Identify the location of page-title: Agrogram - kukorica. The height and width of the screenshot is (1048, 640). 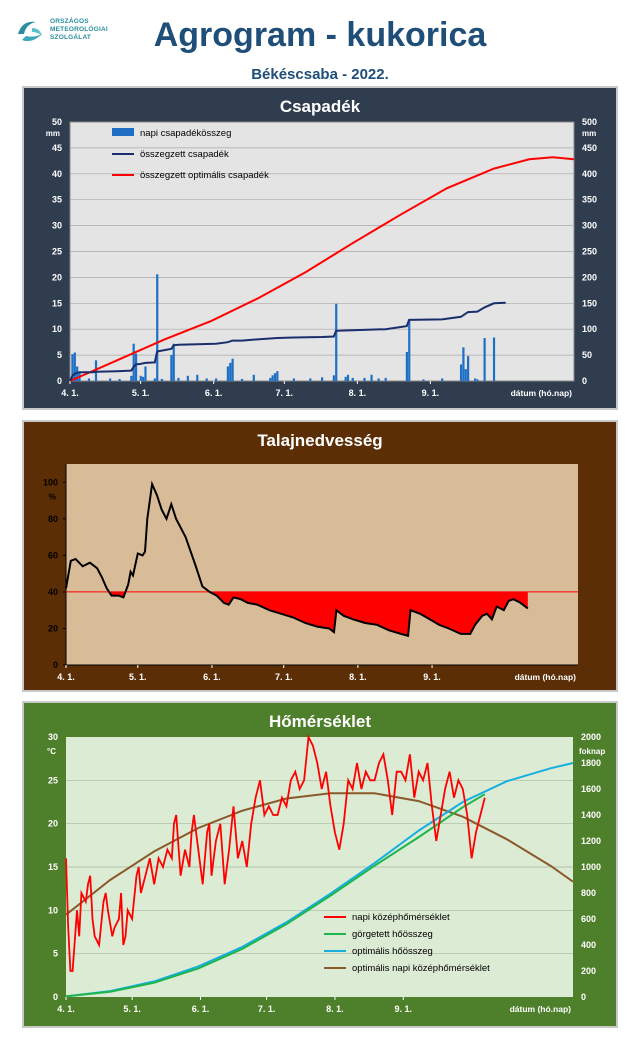
(320, 35).